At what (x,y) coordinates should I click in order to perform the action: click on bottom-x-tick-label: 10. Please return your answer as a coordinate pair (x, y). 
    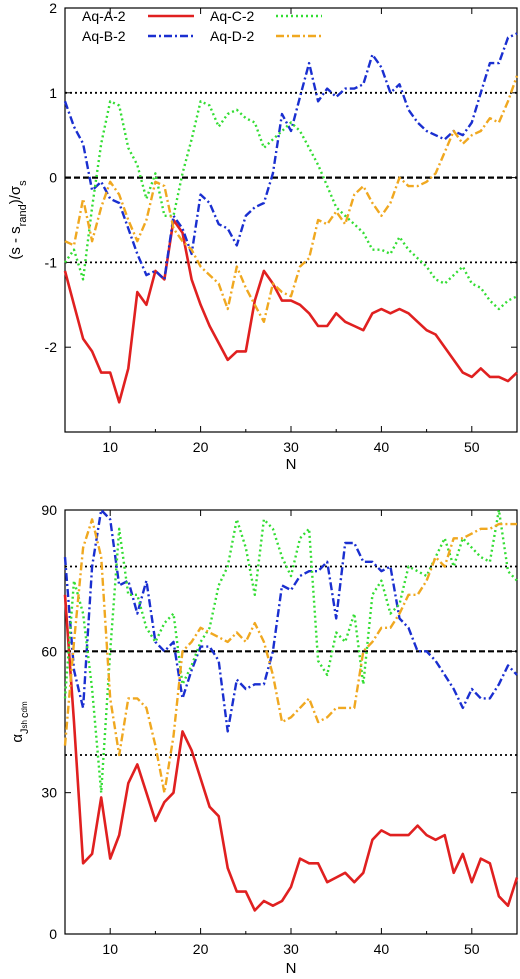
    Looking at the image, I should click on (110, 949).